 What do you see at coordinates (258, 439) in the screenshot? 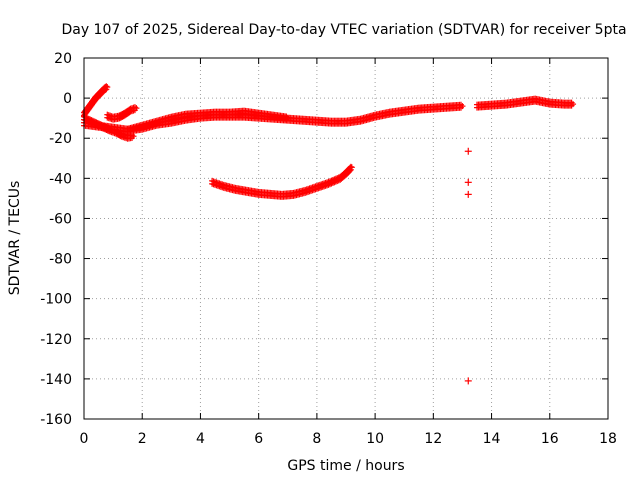
I see `x-tick-label: 6` at bounding box center [258, 439].